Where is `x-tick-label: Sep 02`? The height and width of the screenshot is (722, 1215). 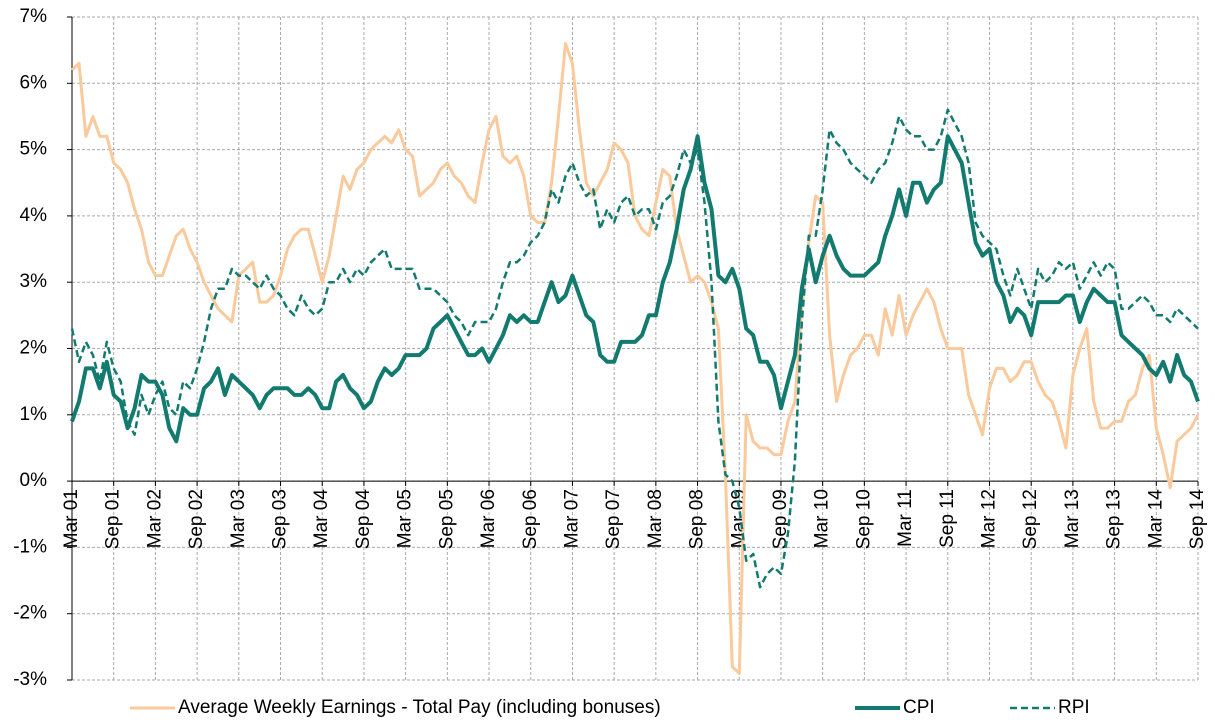
x-tick-label: Sep 02 is located at coordinates (196, 519).